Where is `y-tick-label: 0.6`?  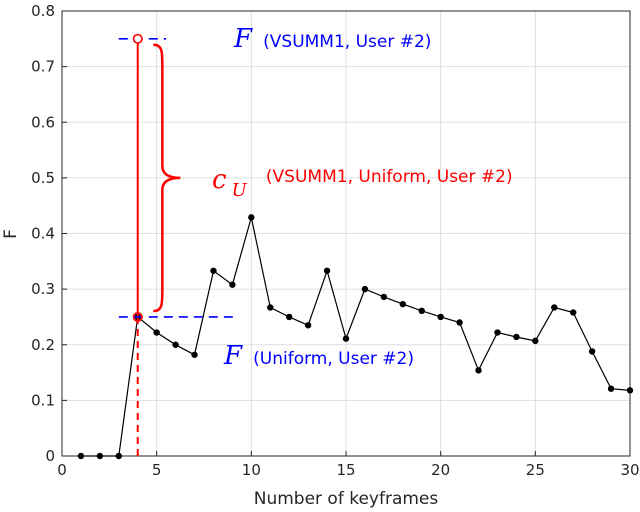 y-tick-label: 0.6 is located at coordinates (43, 122).